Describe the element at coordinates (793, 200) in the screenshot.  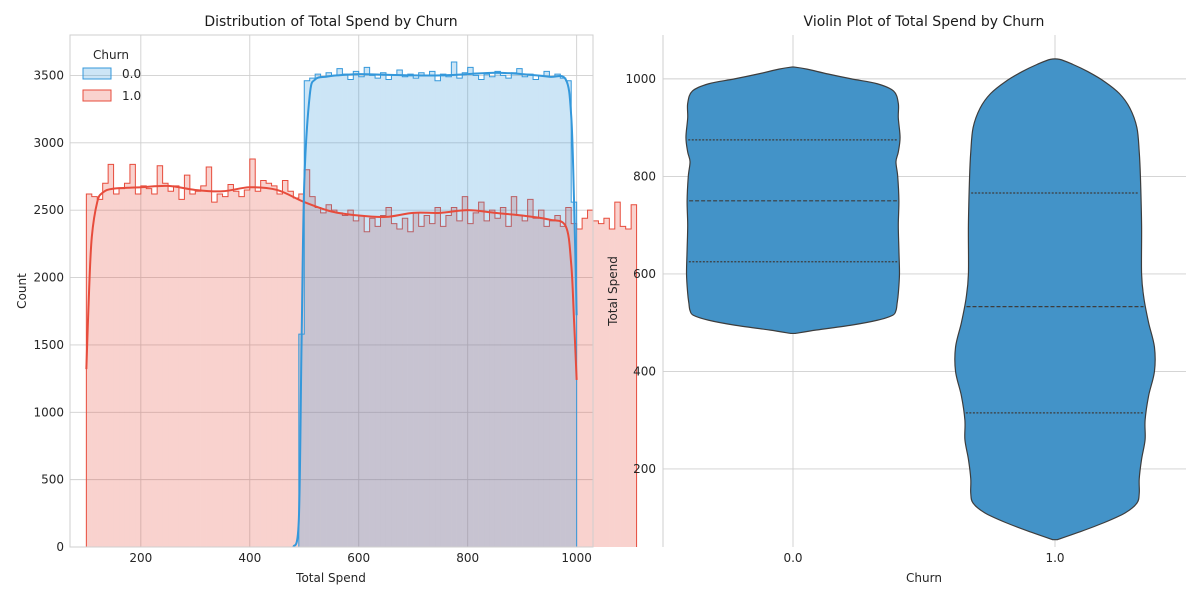
I see `violin-0.0` at that location.